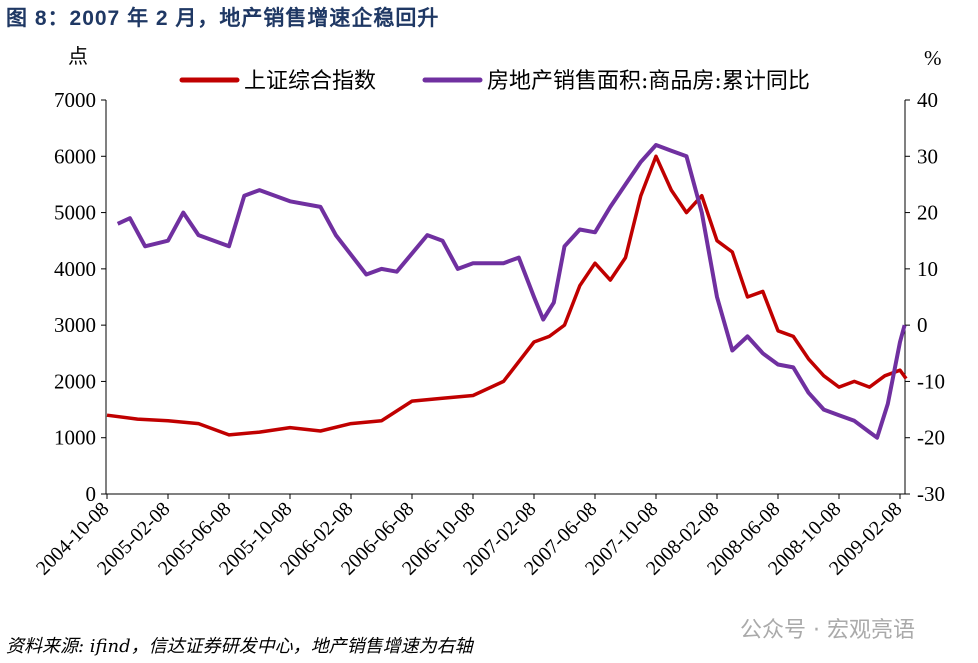 This screenshot has width=978, height=663. What do you see at coordinates (223, 18) in the screenshot?
I see `chart-title: 图 8：2007 年 2 月，地产销售增速企稳回升` at bounding box center [223, 18].